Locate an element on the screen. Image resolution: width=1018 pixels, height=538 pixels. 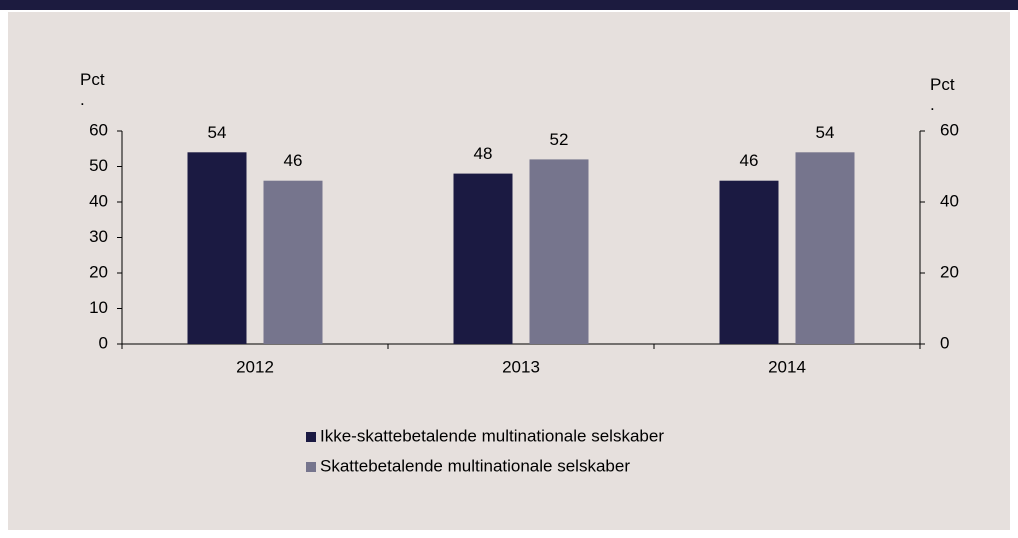
value-label: 52 is located at coordinates (559, 139).